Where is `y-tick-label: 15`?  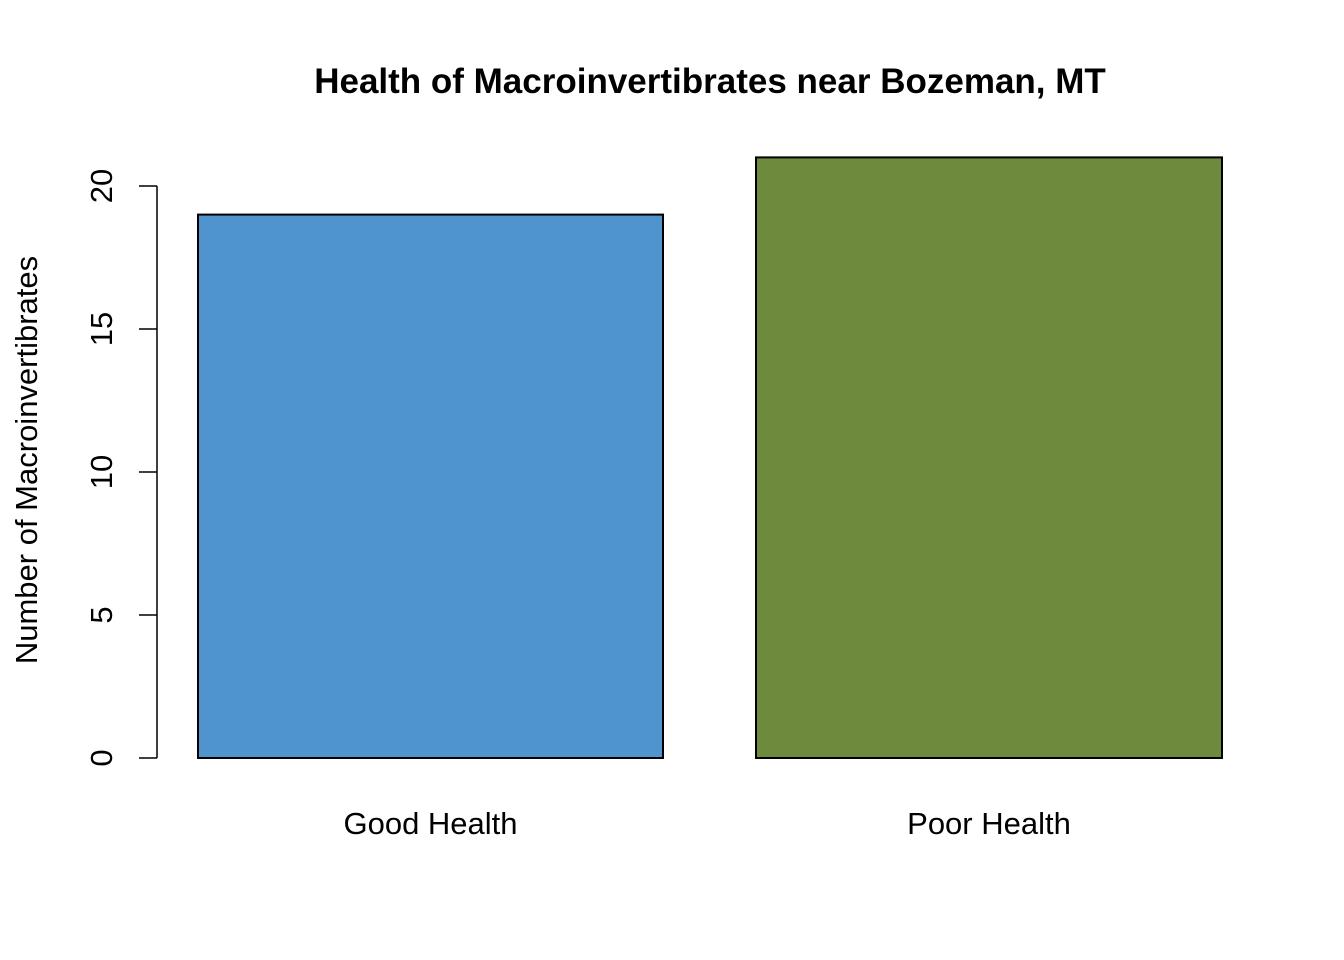
y-tick-label: 15 is located at coordinates (101, 329).